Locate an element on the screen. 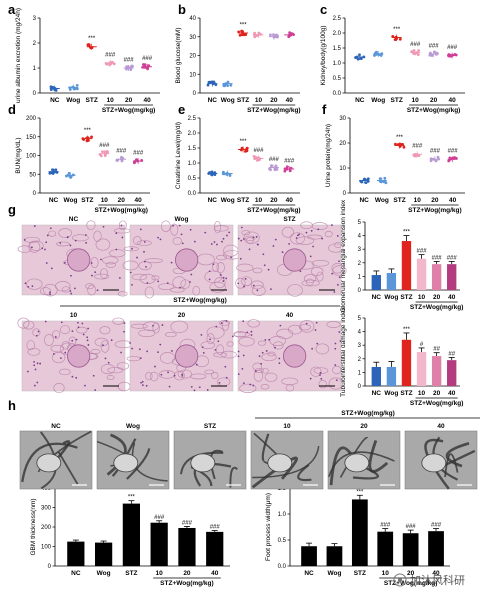 This screenshot has width=500, height=596. panel-letter-h: h is located at coordinates (12, 405).